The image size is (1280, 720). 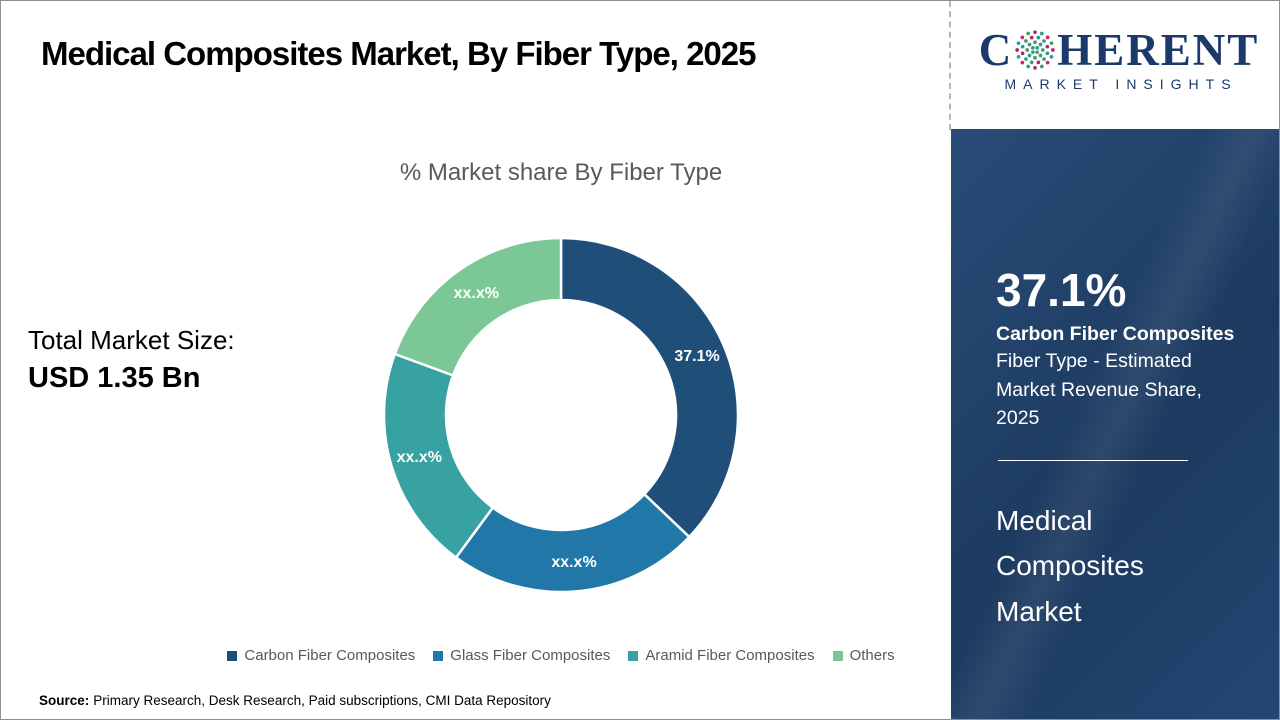 I want to click on legend-item-1: Carbon Fiber Composites, so click(x=321, y=655).